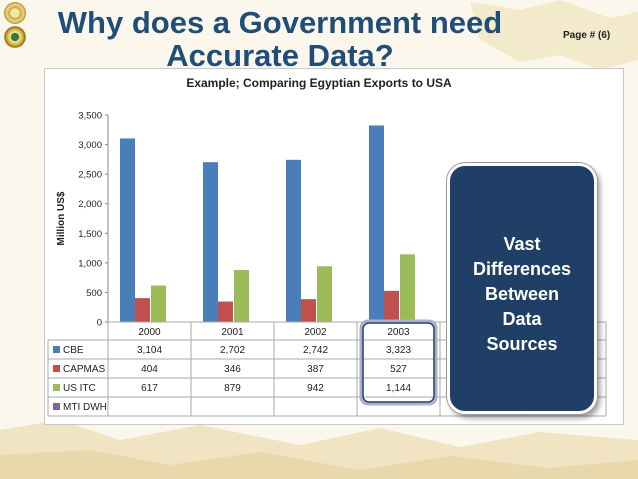 The image size is (638, 479). What do you see at coordinates (398, 388) in the screenshot?
I see `data-label: 1,144` at bounding box center [398, 388].